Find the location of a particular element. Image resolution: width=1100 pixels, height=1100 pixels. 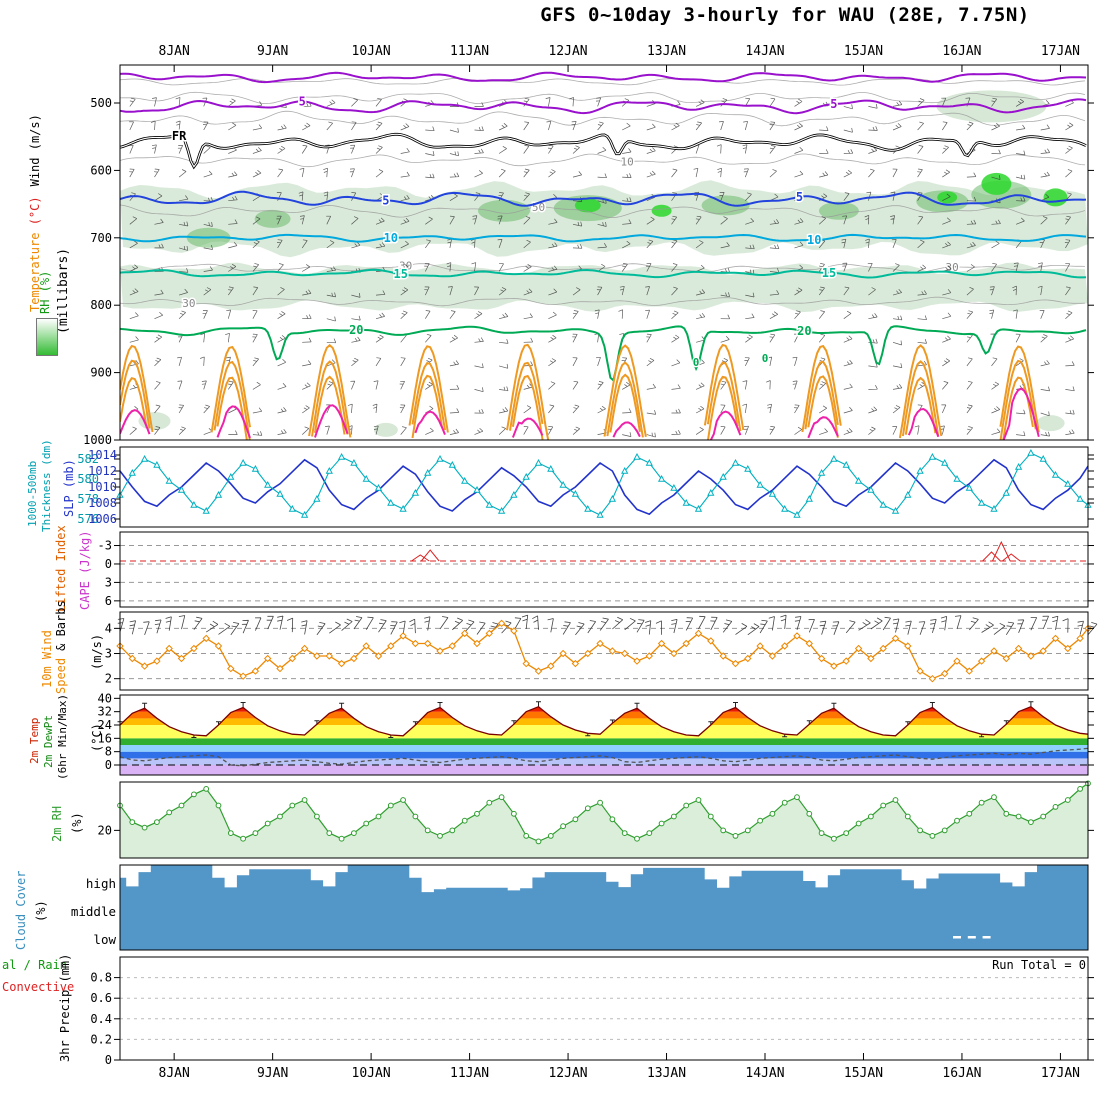

contour-label: 5 is located at coordinates (302, 101).